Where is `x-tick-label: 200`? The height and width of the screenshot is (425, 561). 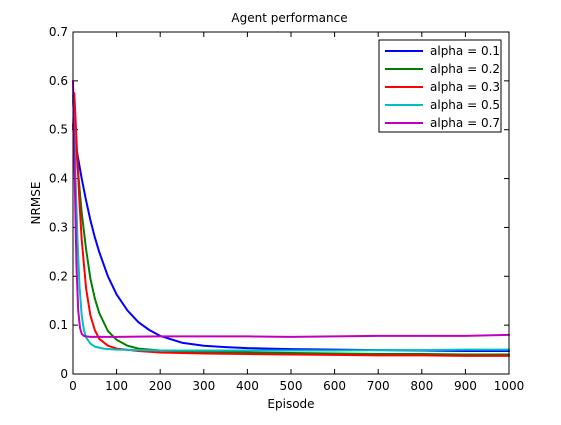
x-tick-label: 200 is located at coordinates (160, 386).